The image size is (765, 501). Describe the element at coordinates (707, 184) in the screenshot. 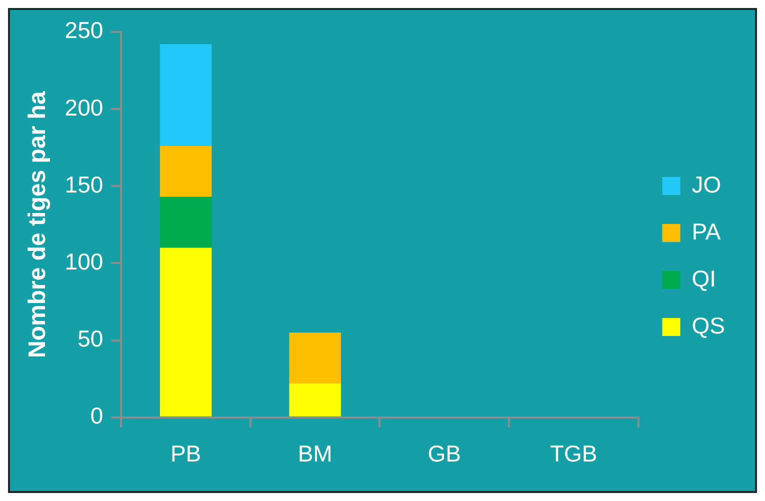

I see `legend-label: JO` at that location.